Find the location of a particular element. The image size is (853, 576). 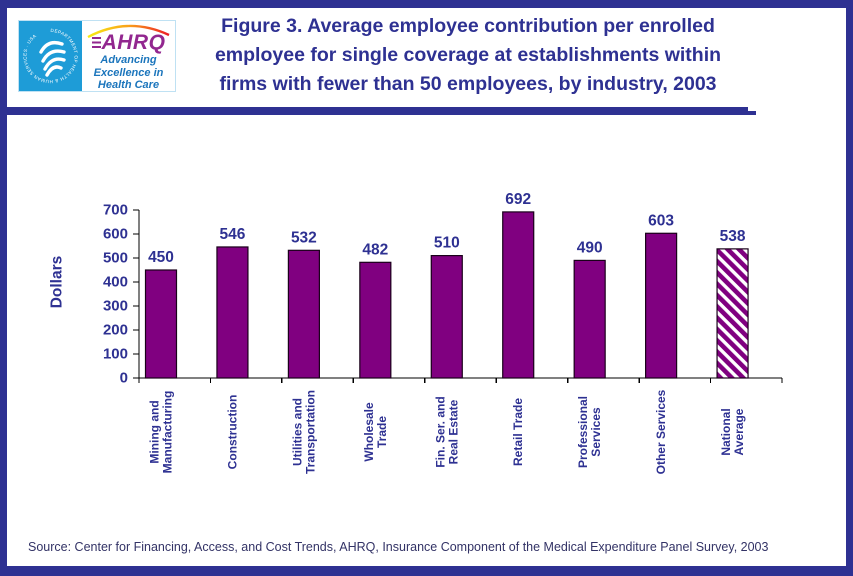

bar-value-label: 482 is located at coordinates (375, 249).